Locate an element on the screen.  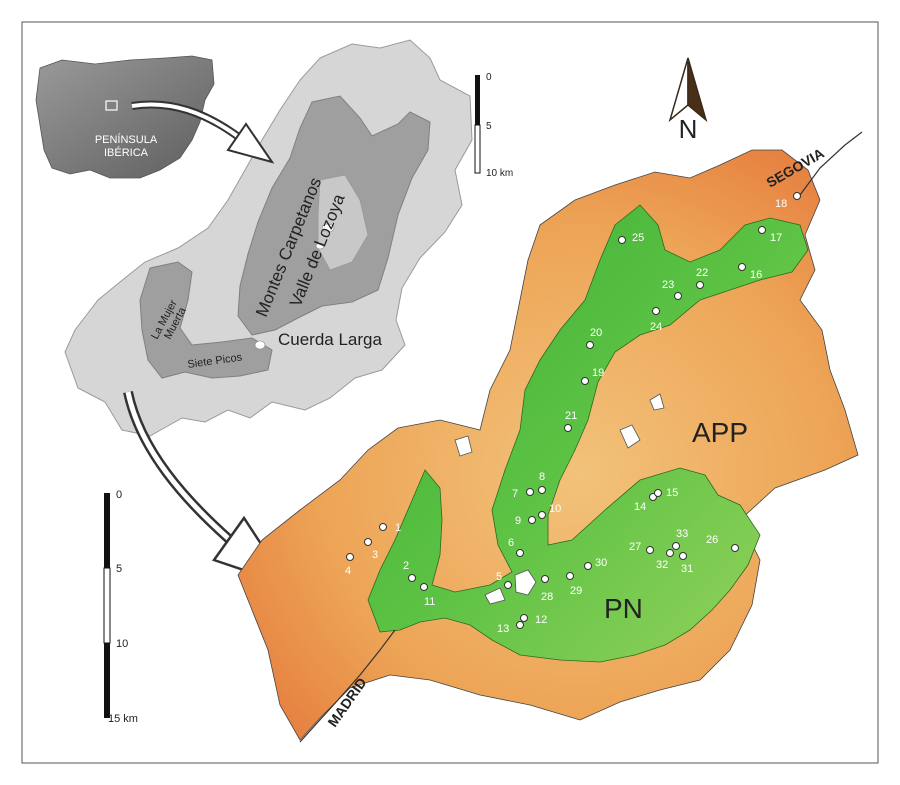
site-19: 19 is located at coordinates (592, 376).